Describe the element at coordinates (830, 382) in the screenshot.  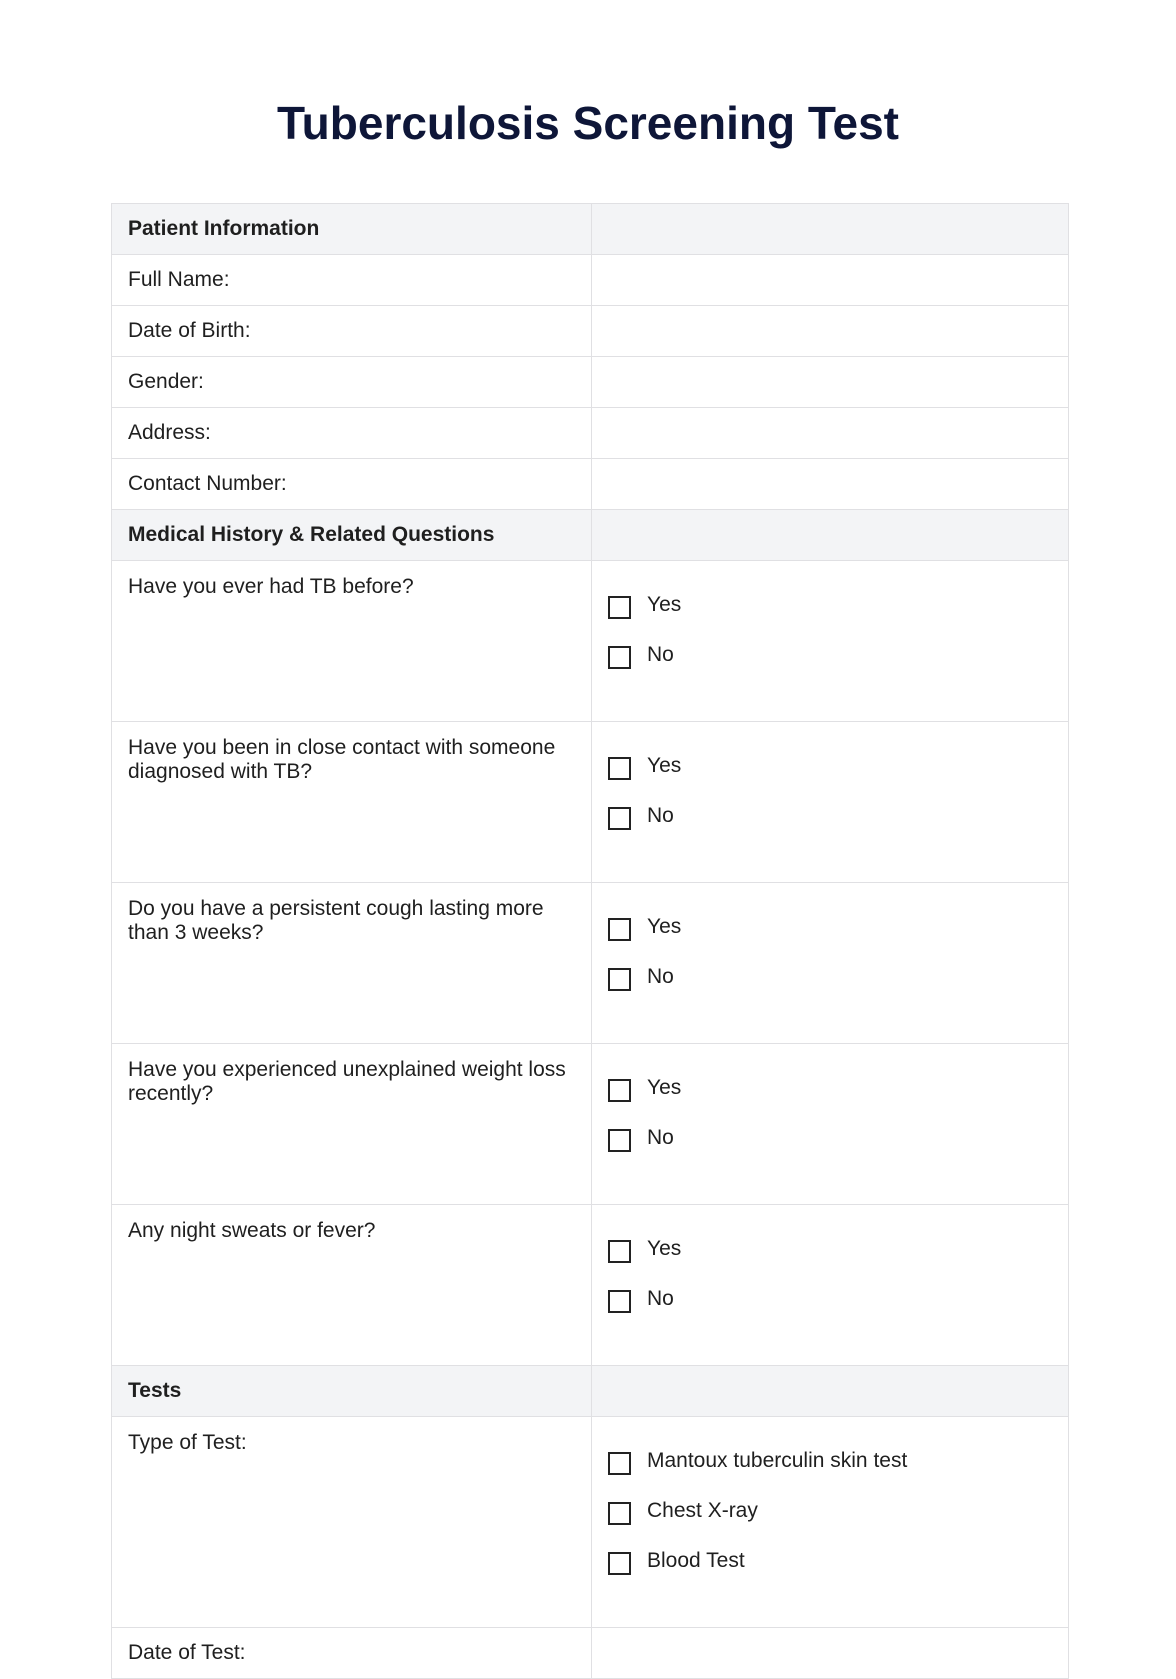
I see `gender-input` at that location.